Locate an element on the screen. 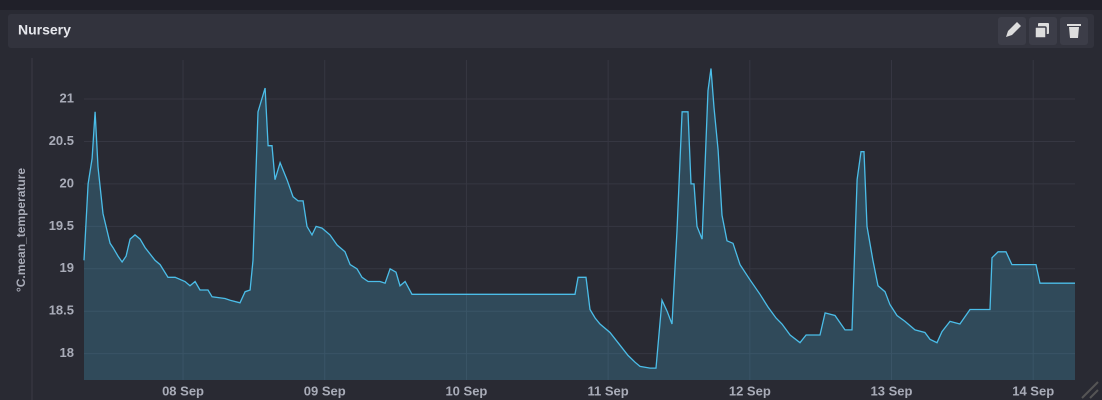  x-tick-label: 10 Sep is located at coordinates (466, 390).